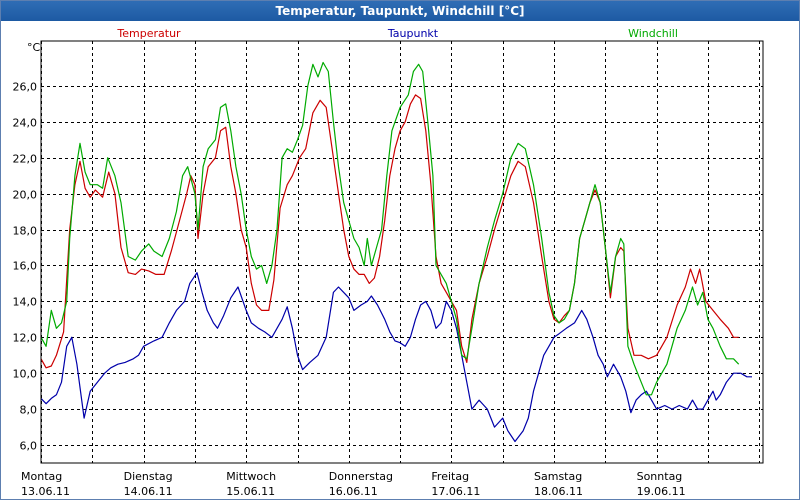 The height and width of the screenshot is (500, 800). What do you see at coordinates (25, 195) in the screenshot?
I see `y-tick-label: 20,0` at bounding box center [25, 195].